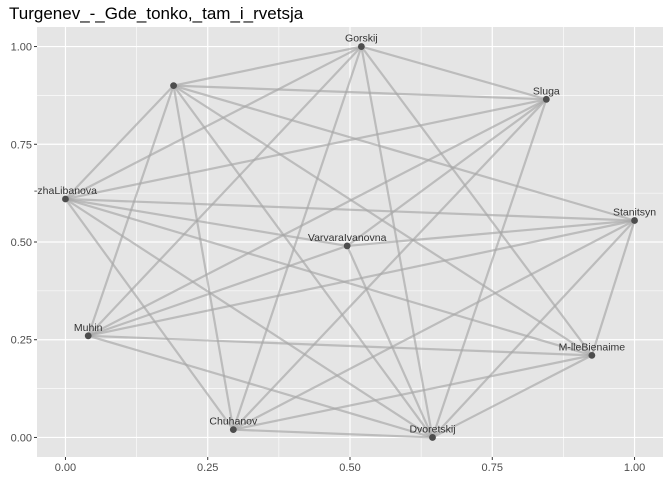 This screenshot has height=480, width=672. Describe the element at coordinates (546, 91) in the screenshot. I see `node-label: Sluga` at that location.